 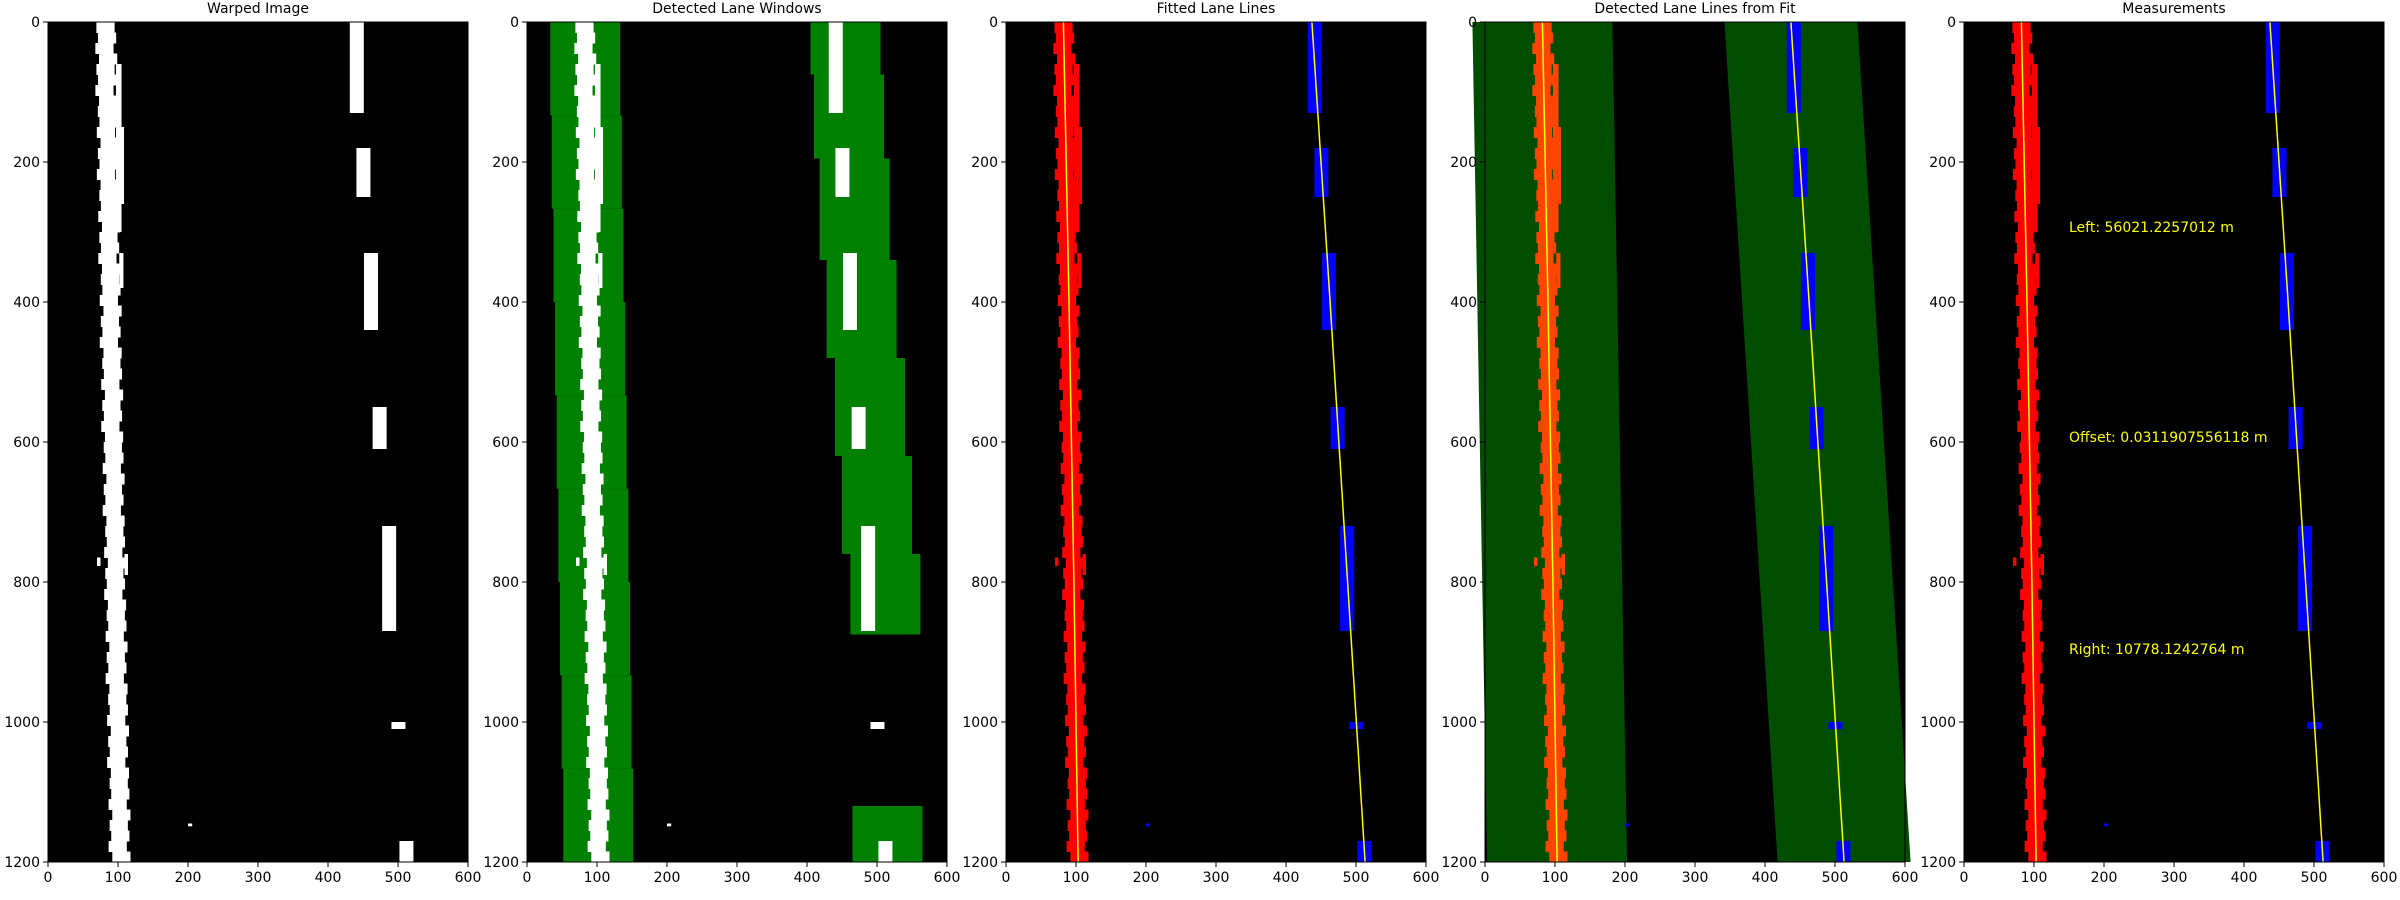 I want to click on measurement-right-curvature: Right: 10778.1242764 m, so click(x=2156, y=650).